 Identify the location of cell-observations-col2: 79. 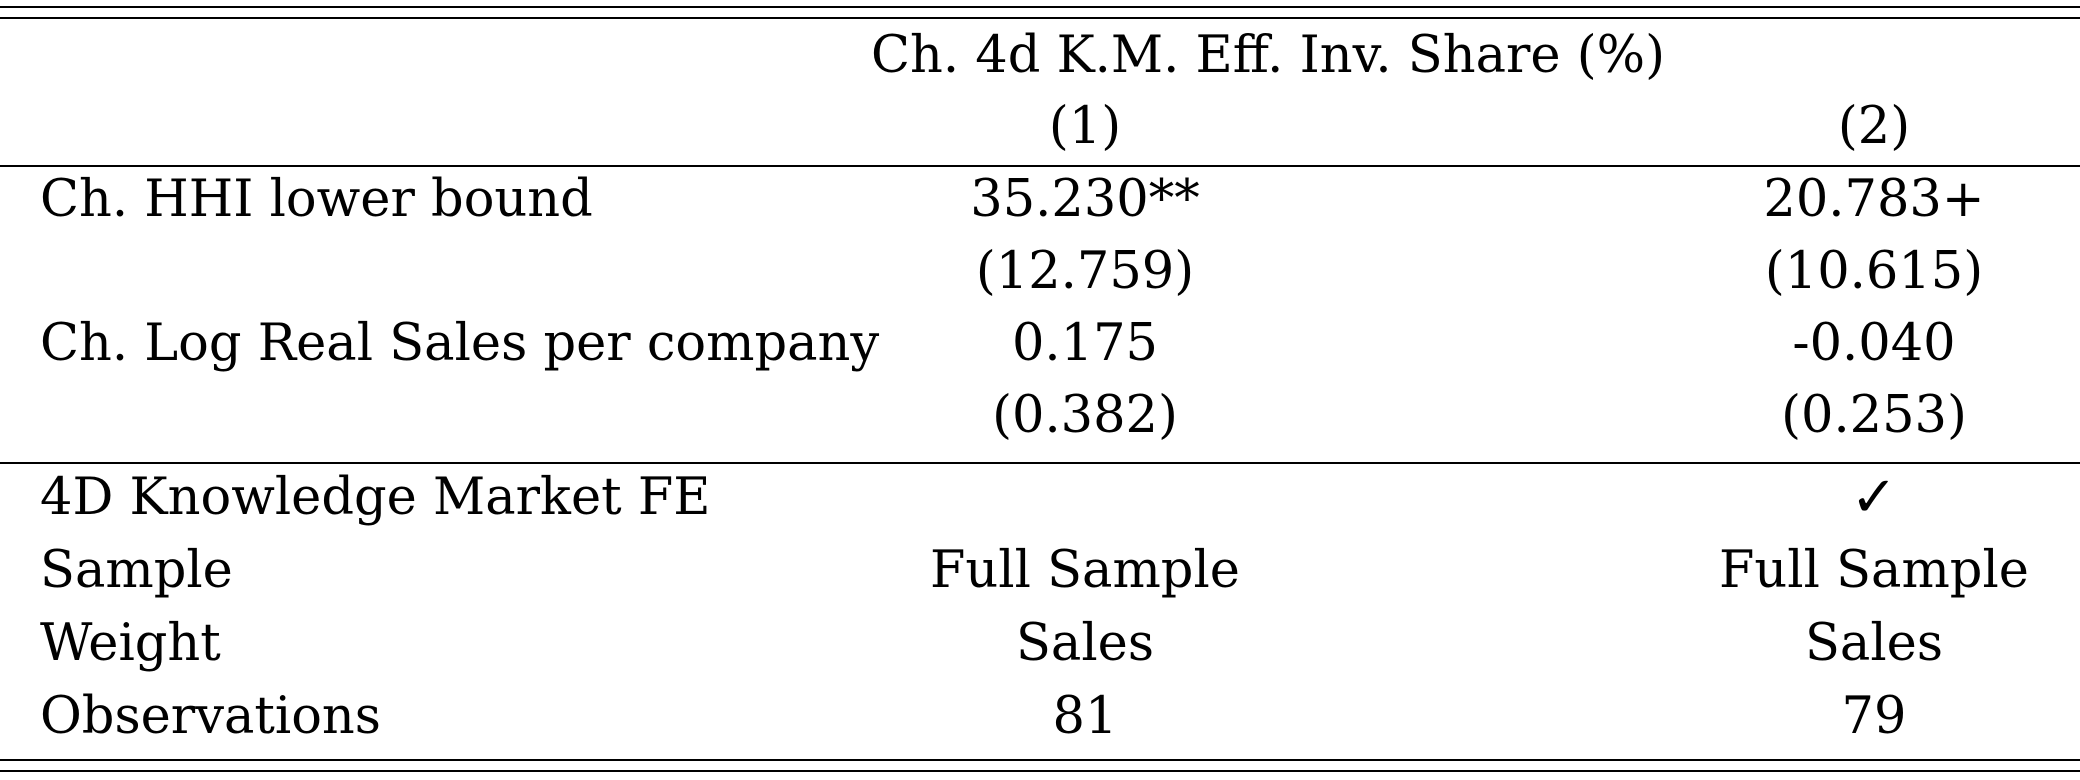
(1874, 716).